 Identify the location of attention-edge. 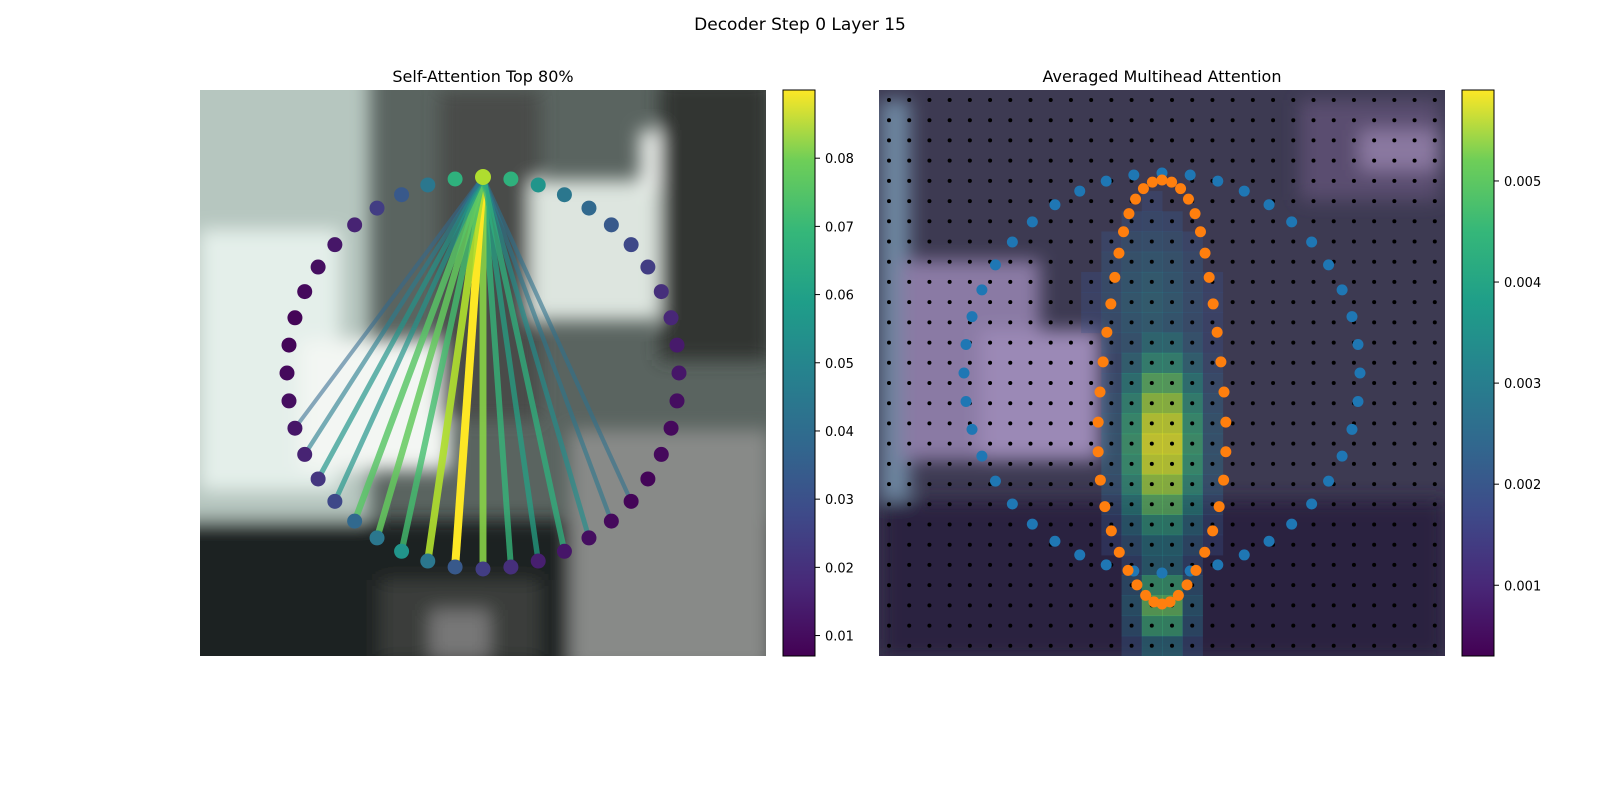
(547, 349).